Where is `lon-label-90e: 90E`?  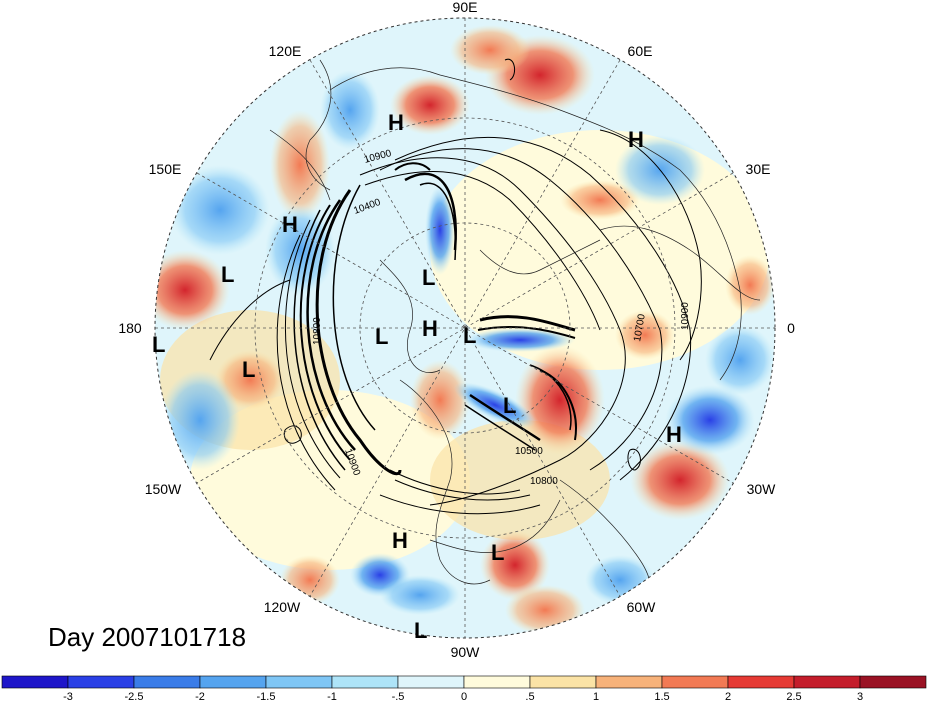
lon-label-90e: 90E is located at coordinates (465, 7).